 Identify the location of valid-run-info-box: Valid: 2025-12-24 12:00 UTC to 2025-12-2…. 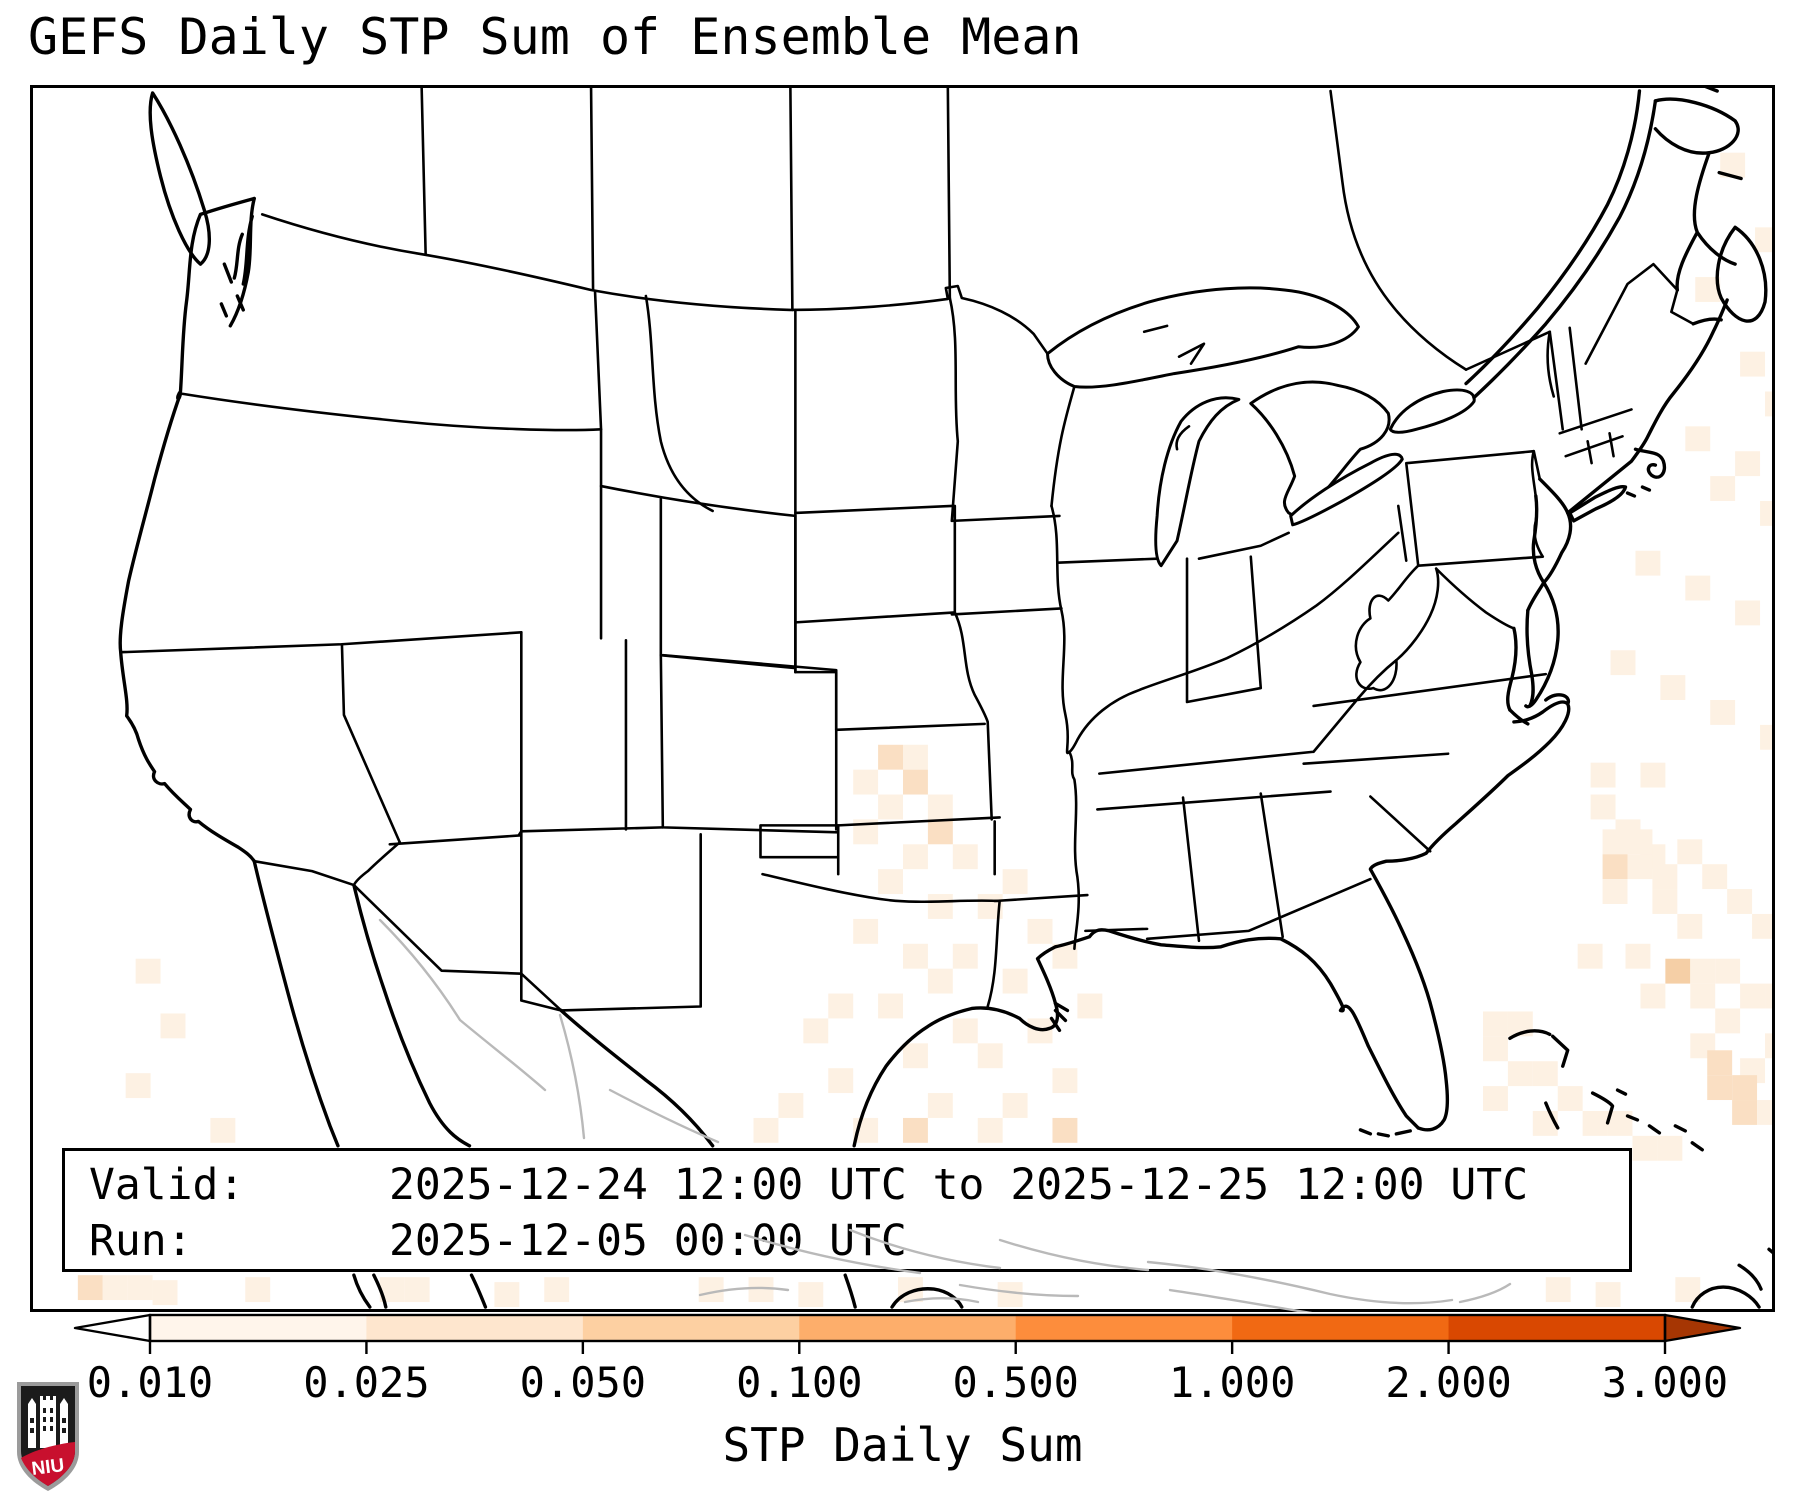
(847, 1210).